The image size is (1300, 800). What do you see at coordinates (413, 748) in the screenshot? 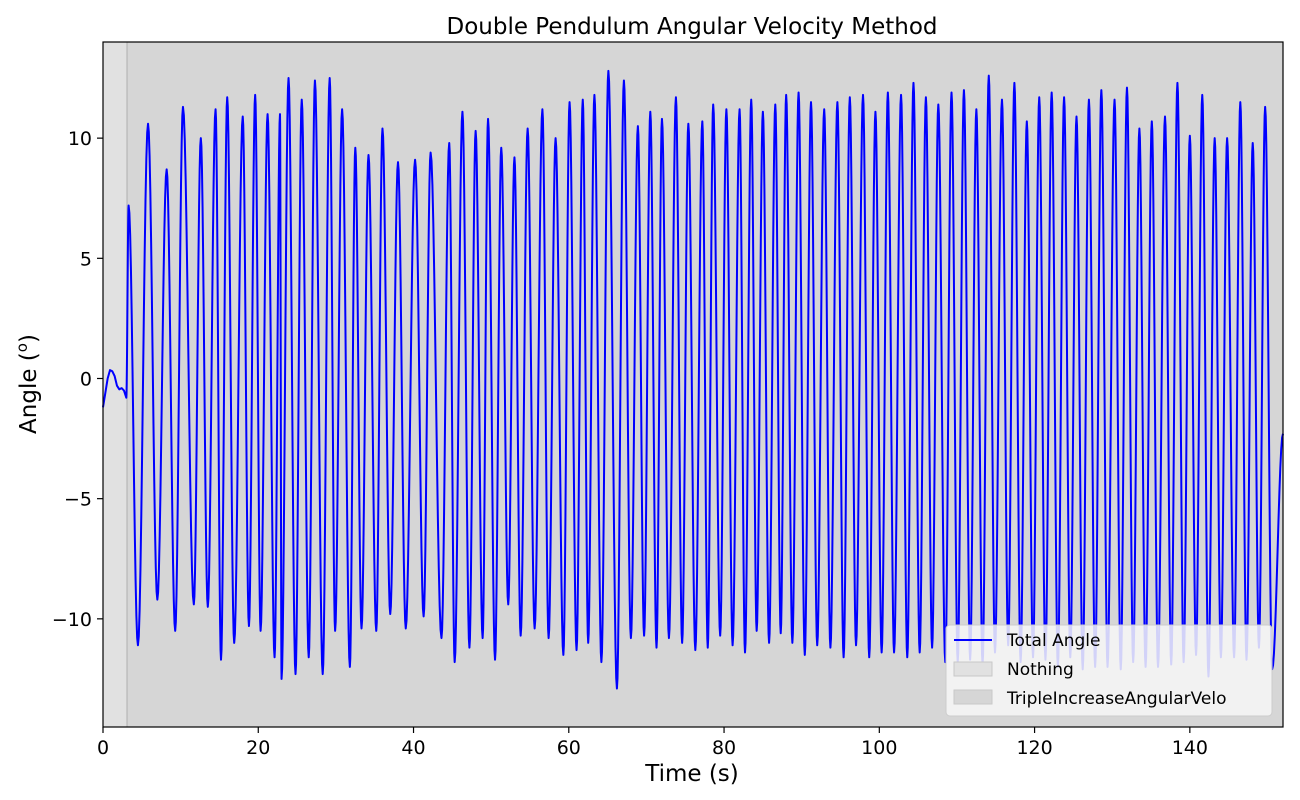
I see `x-tick-label: 40` at bounding box center [413, 748].